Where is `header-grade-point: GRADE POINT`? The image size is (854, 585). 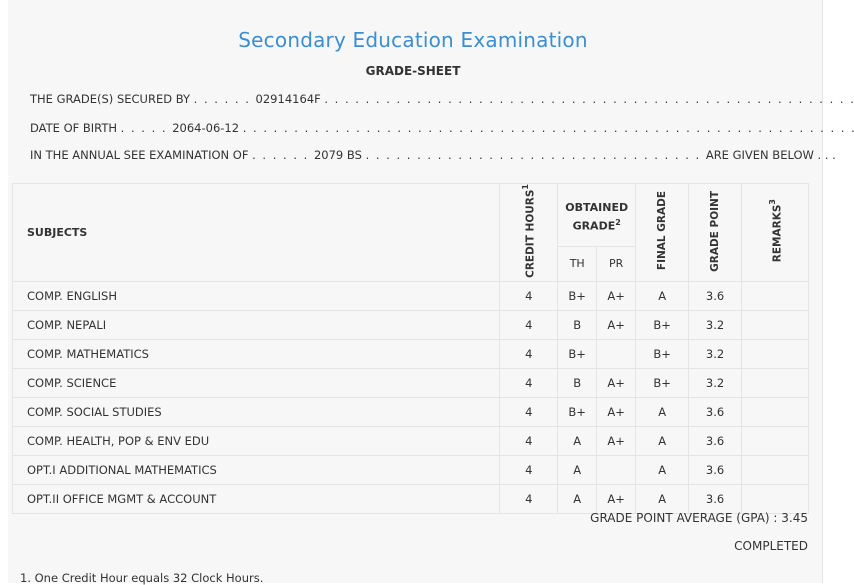
header-grade-point: GRADE POINT is located at coordinates (715, 232).